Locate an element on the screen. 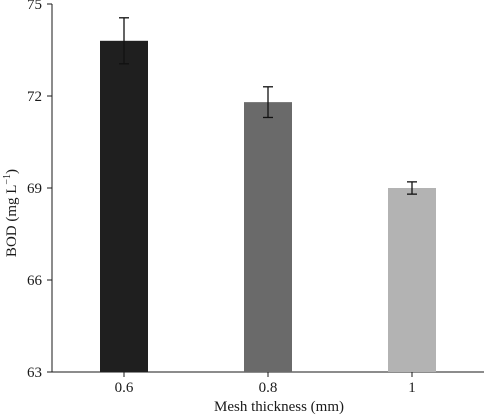 Image resolution: width=500 pixels, height=417 pixels. y-axis-title-main: BOD (mg L is located at coordinates (12, 221).